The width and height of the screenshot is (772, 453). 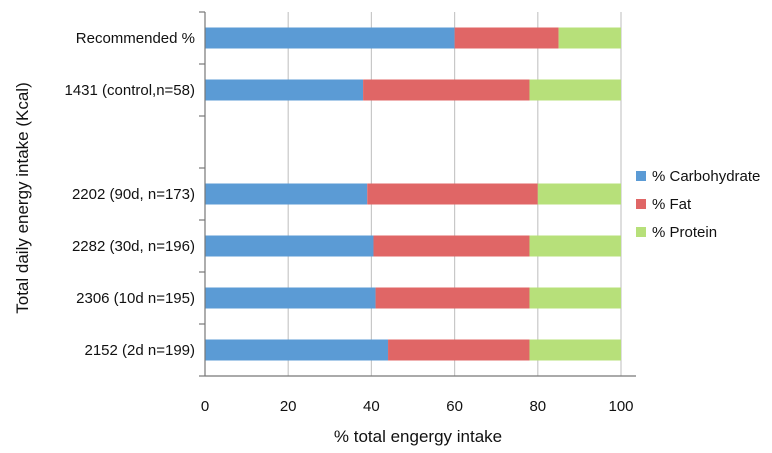 What do you see at coordinates (288, 406) in the screenshot?
I see `x-tick-label: 20` at bounding box center [288, 406].